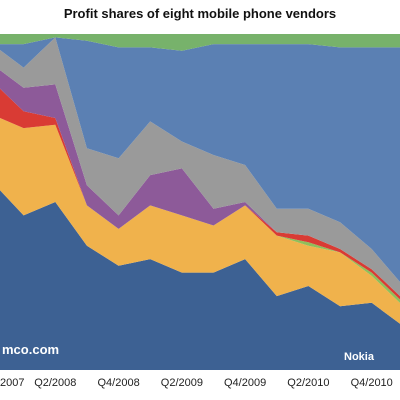 Image resolution: width=400 pixels, height=400 pixels. What do you see at coordinates (30, 349) in the screenshot?
I see `watermark-text: mco.com` at bounding box center [30, 349].